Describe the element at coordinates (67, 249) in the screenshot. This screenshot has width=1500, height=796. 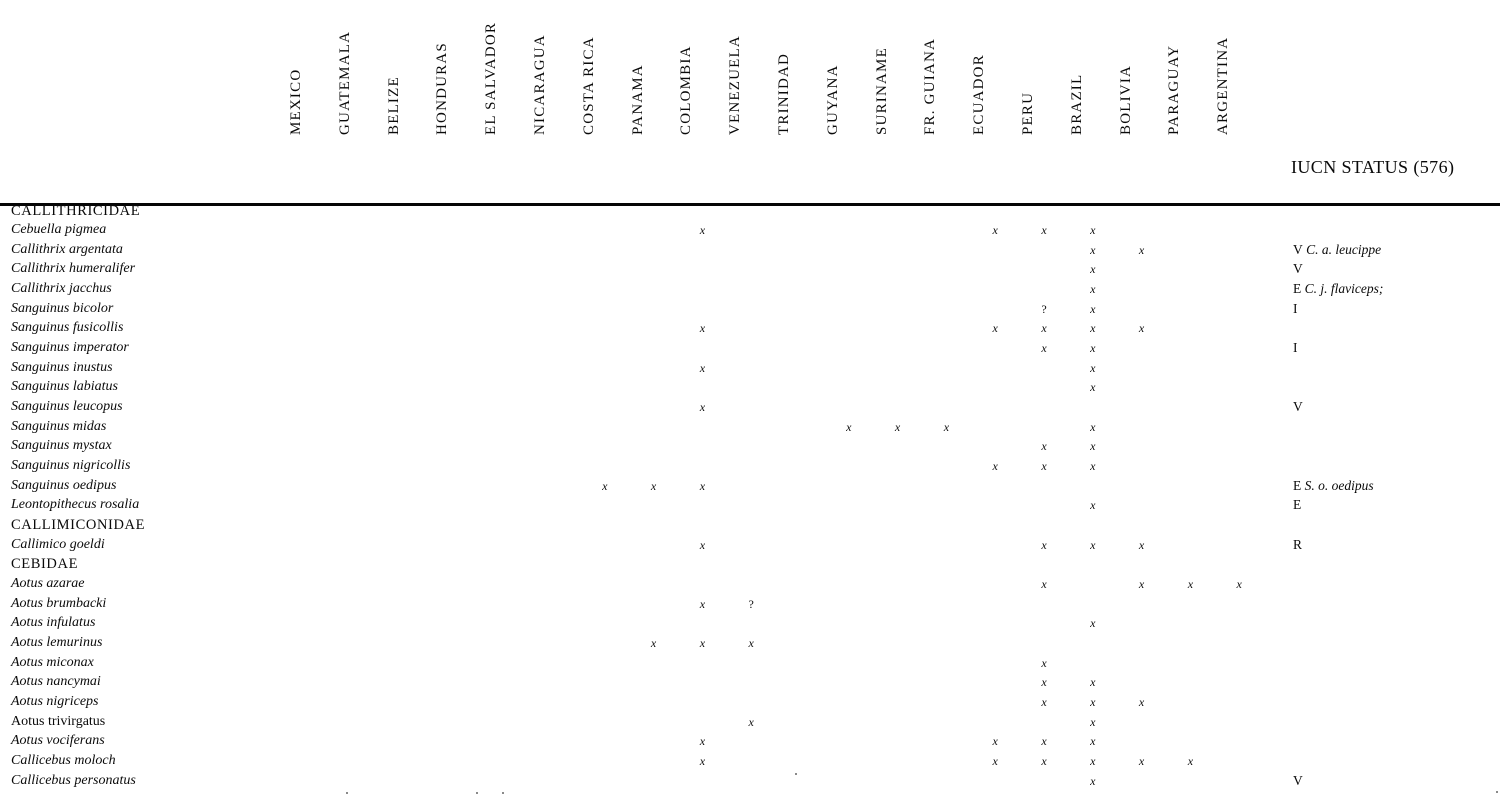
I see `species-name-callithrix-argentata: Callithrix argentata` at that location.